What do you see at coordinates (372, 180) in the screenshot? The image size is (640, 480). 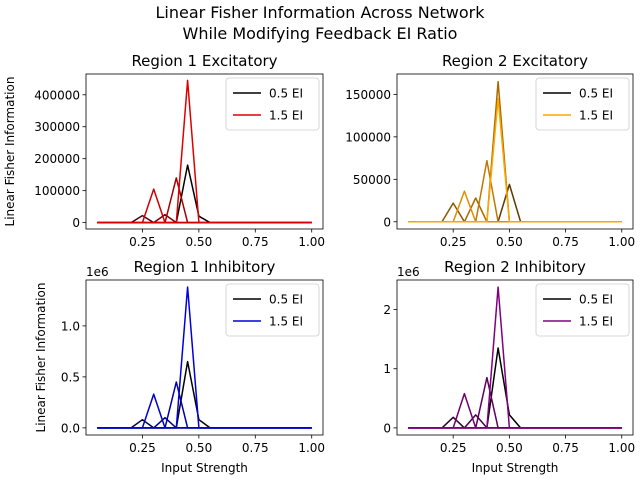 I see `y-tick-label: 50000` at bounding box center [372, 180].